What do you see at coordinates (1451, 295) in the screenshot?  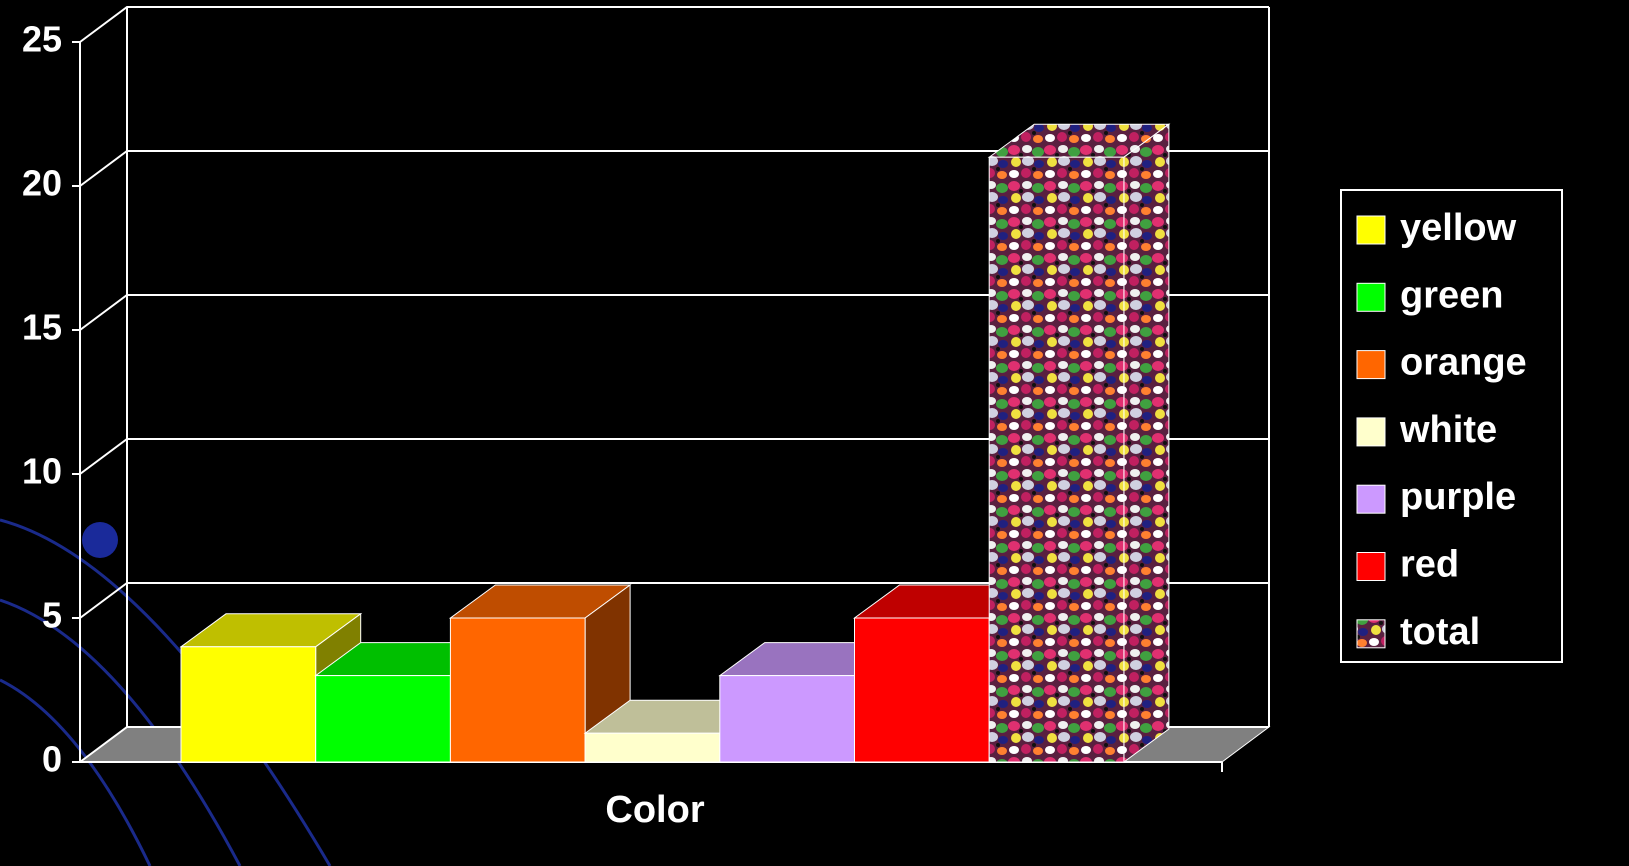 I see `legend-label: green` at bounding box center [1451, 295].